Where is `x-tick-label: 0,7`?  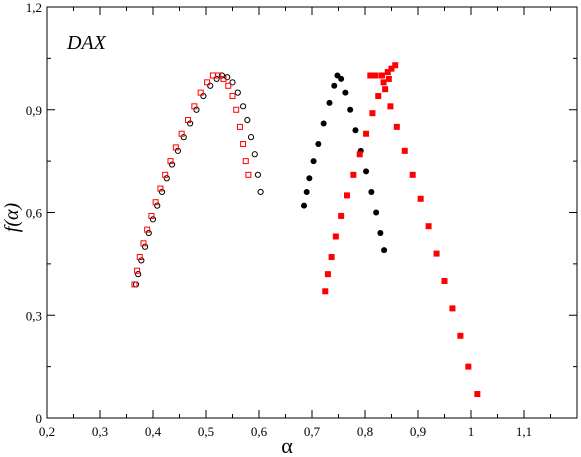
x-tick-label: 0,7 is located at coordinates (312, 431).